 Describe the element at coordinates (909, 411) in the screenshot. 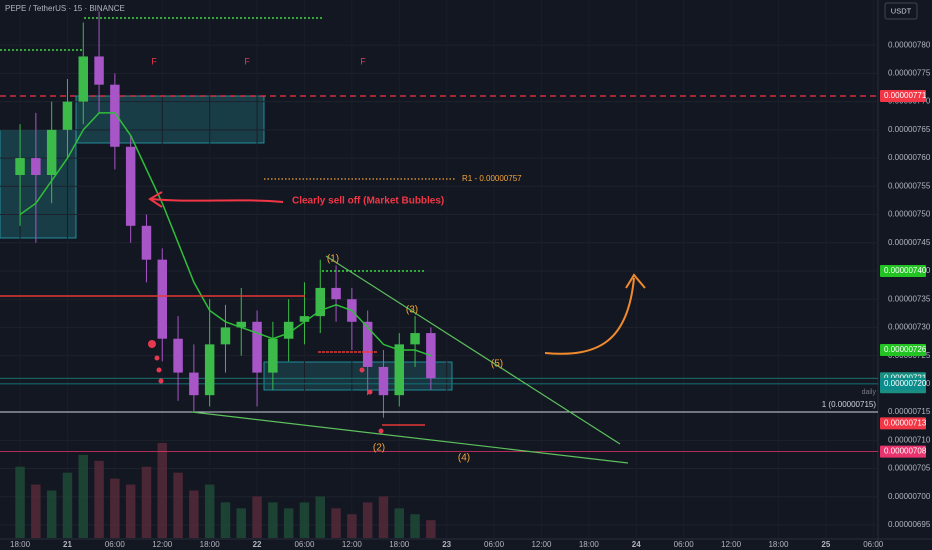

I see `y-tick-label: 0.00000715` at that location.